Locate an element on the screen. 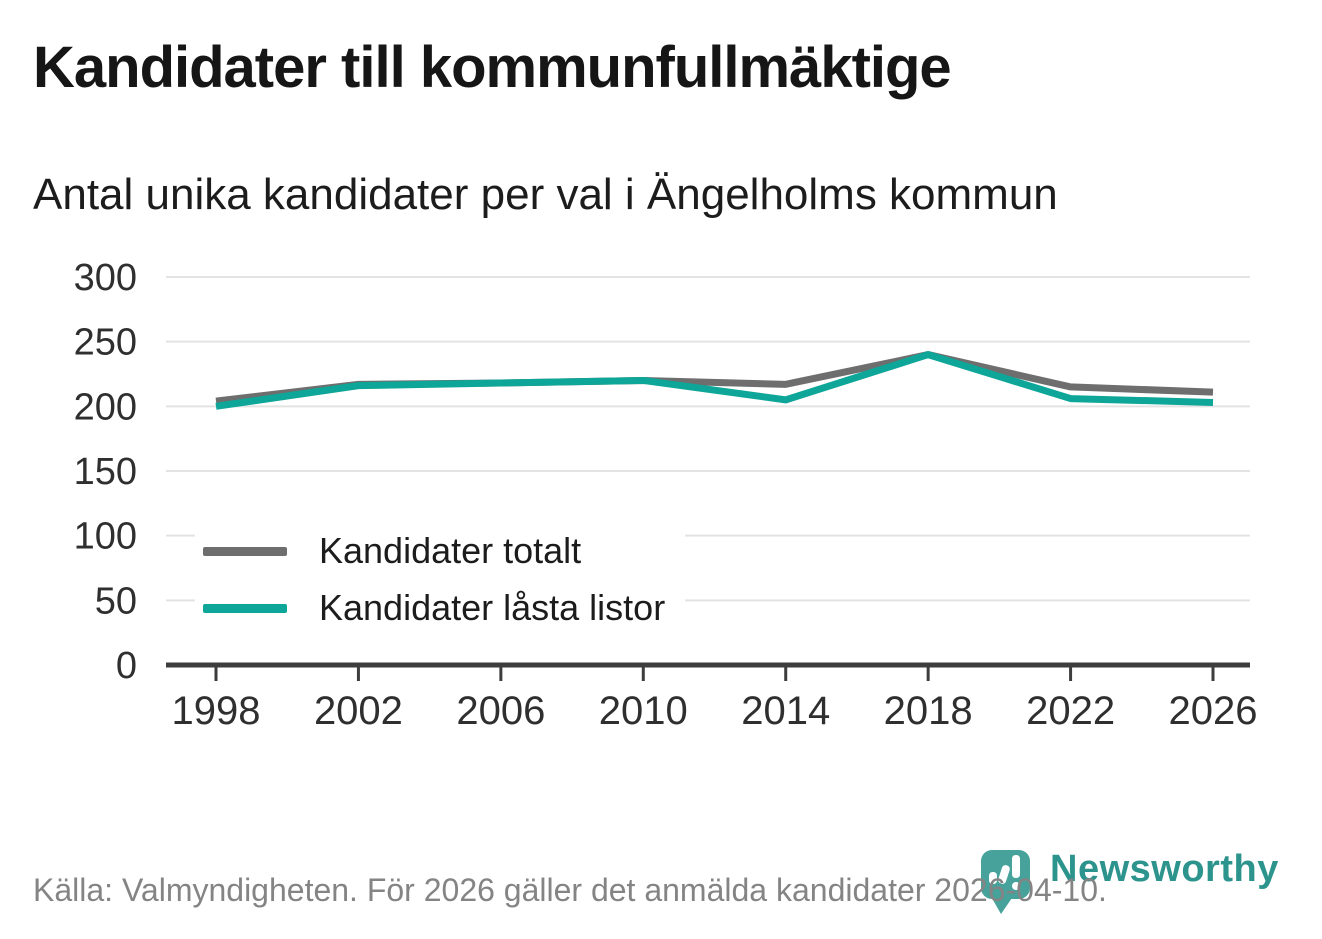 Image resolution: width=1322 pixels, height=939 pixels. x-tick-label: 2010 is located at coordinates (643, 711).